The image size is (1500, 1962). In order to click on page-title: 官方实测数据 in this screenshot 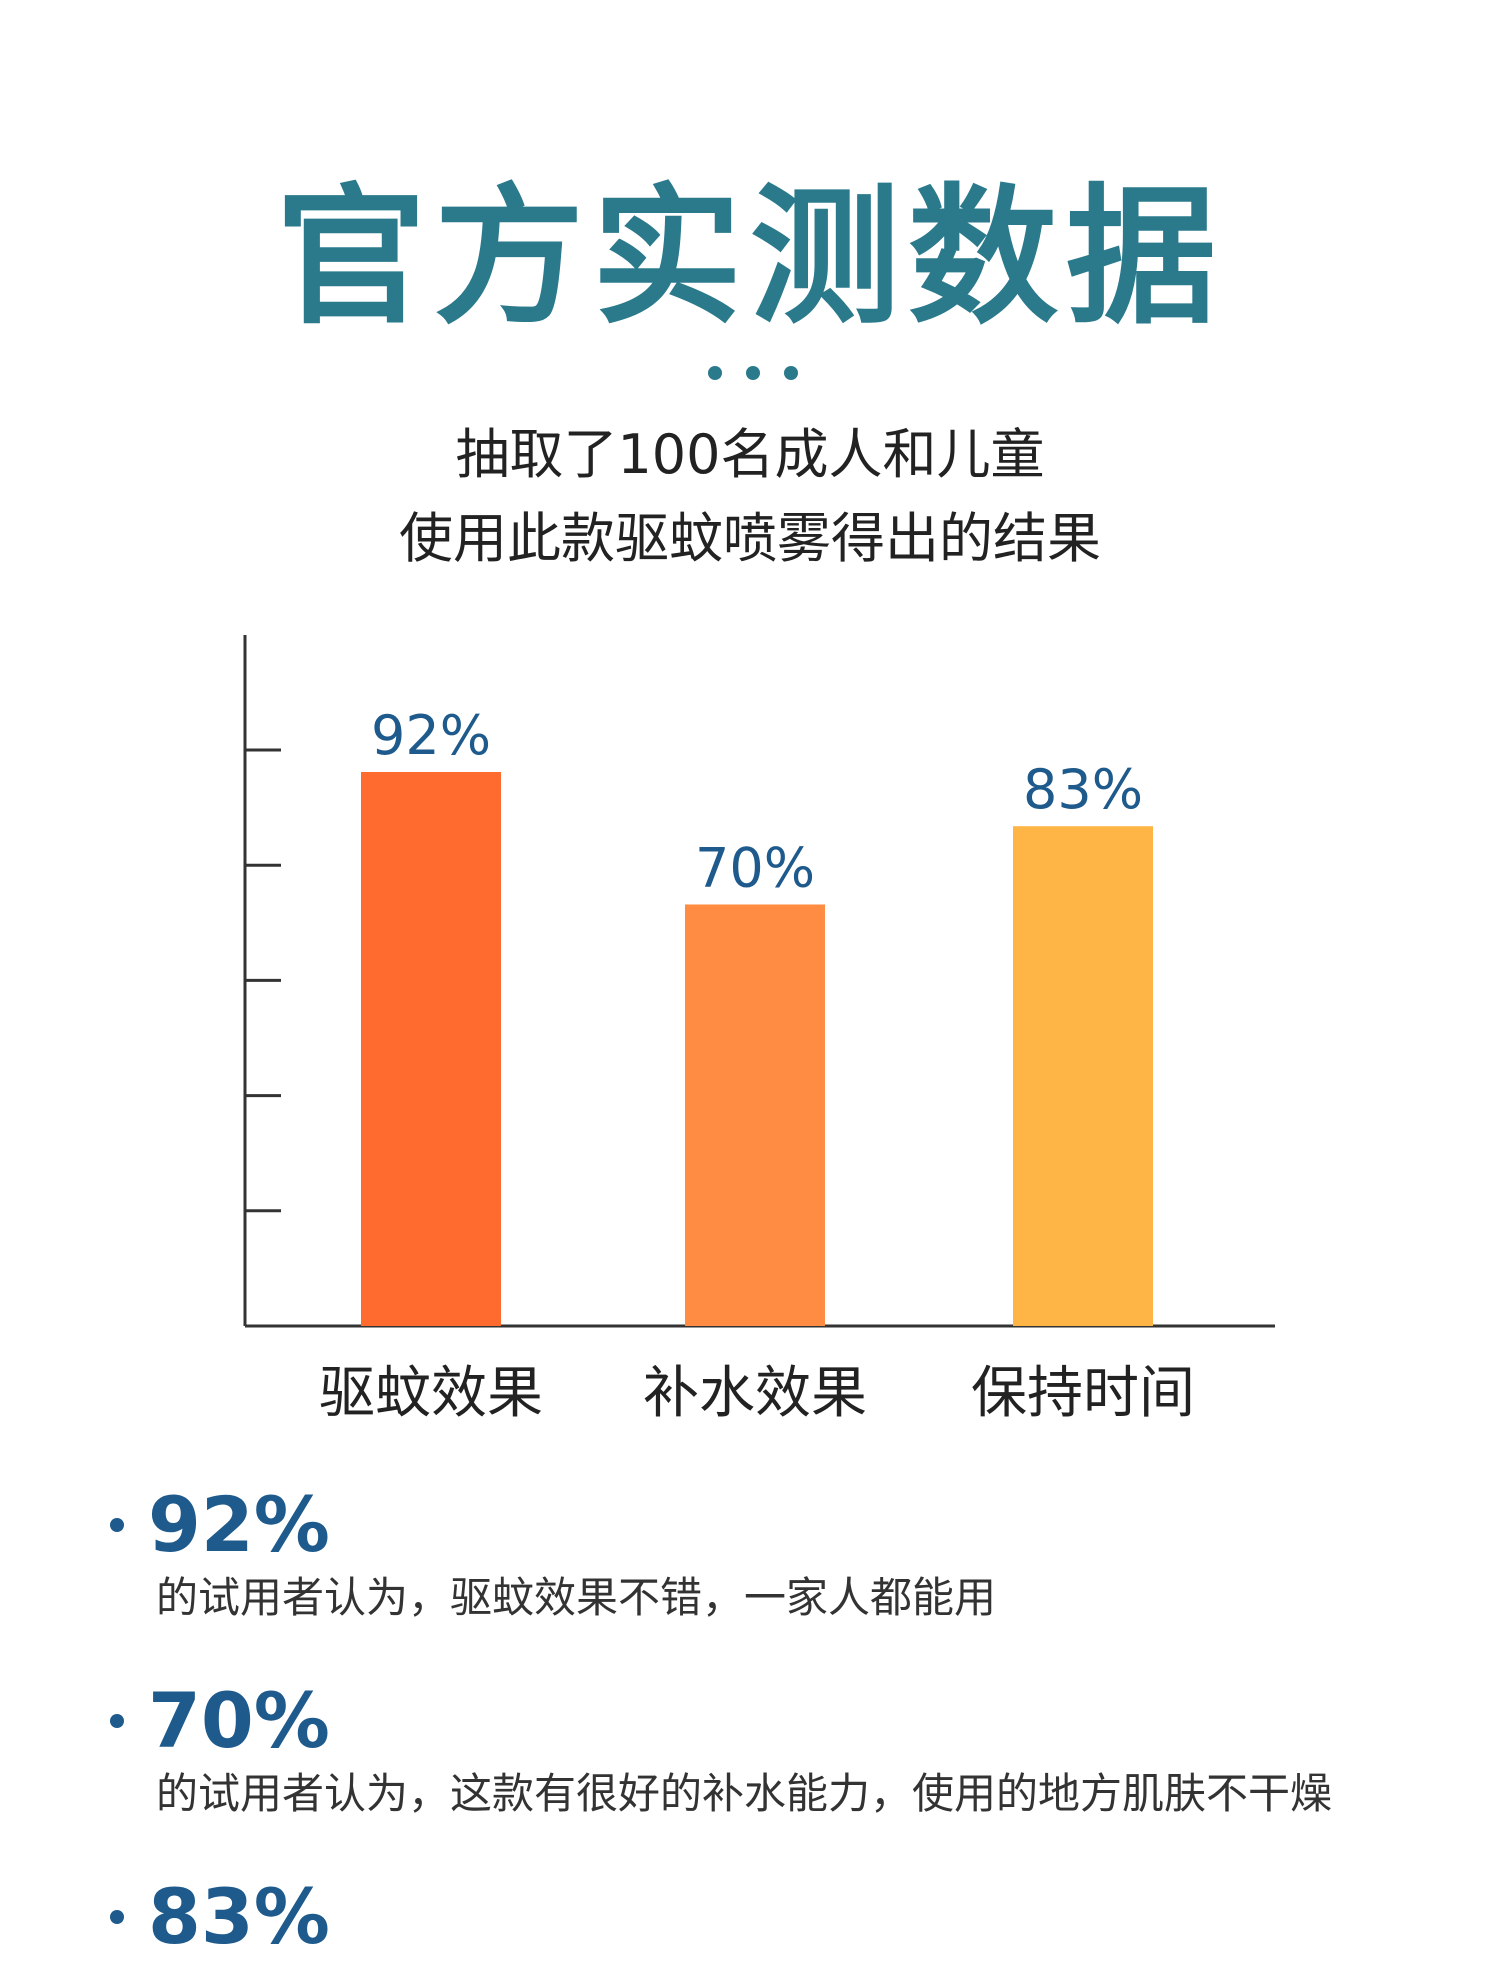, I will do `click(749, 258)`.